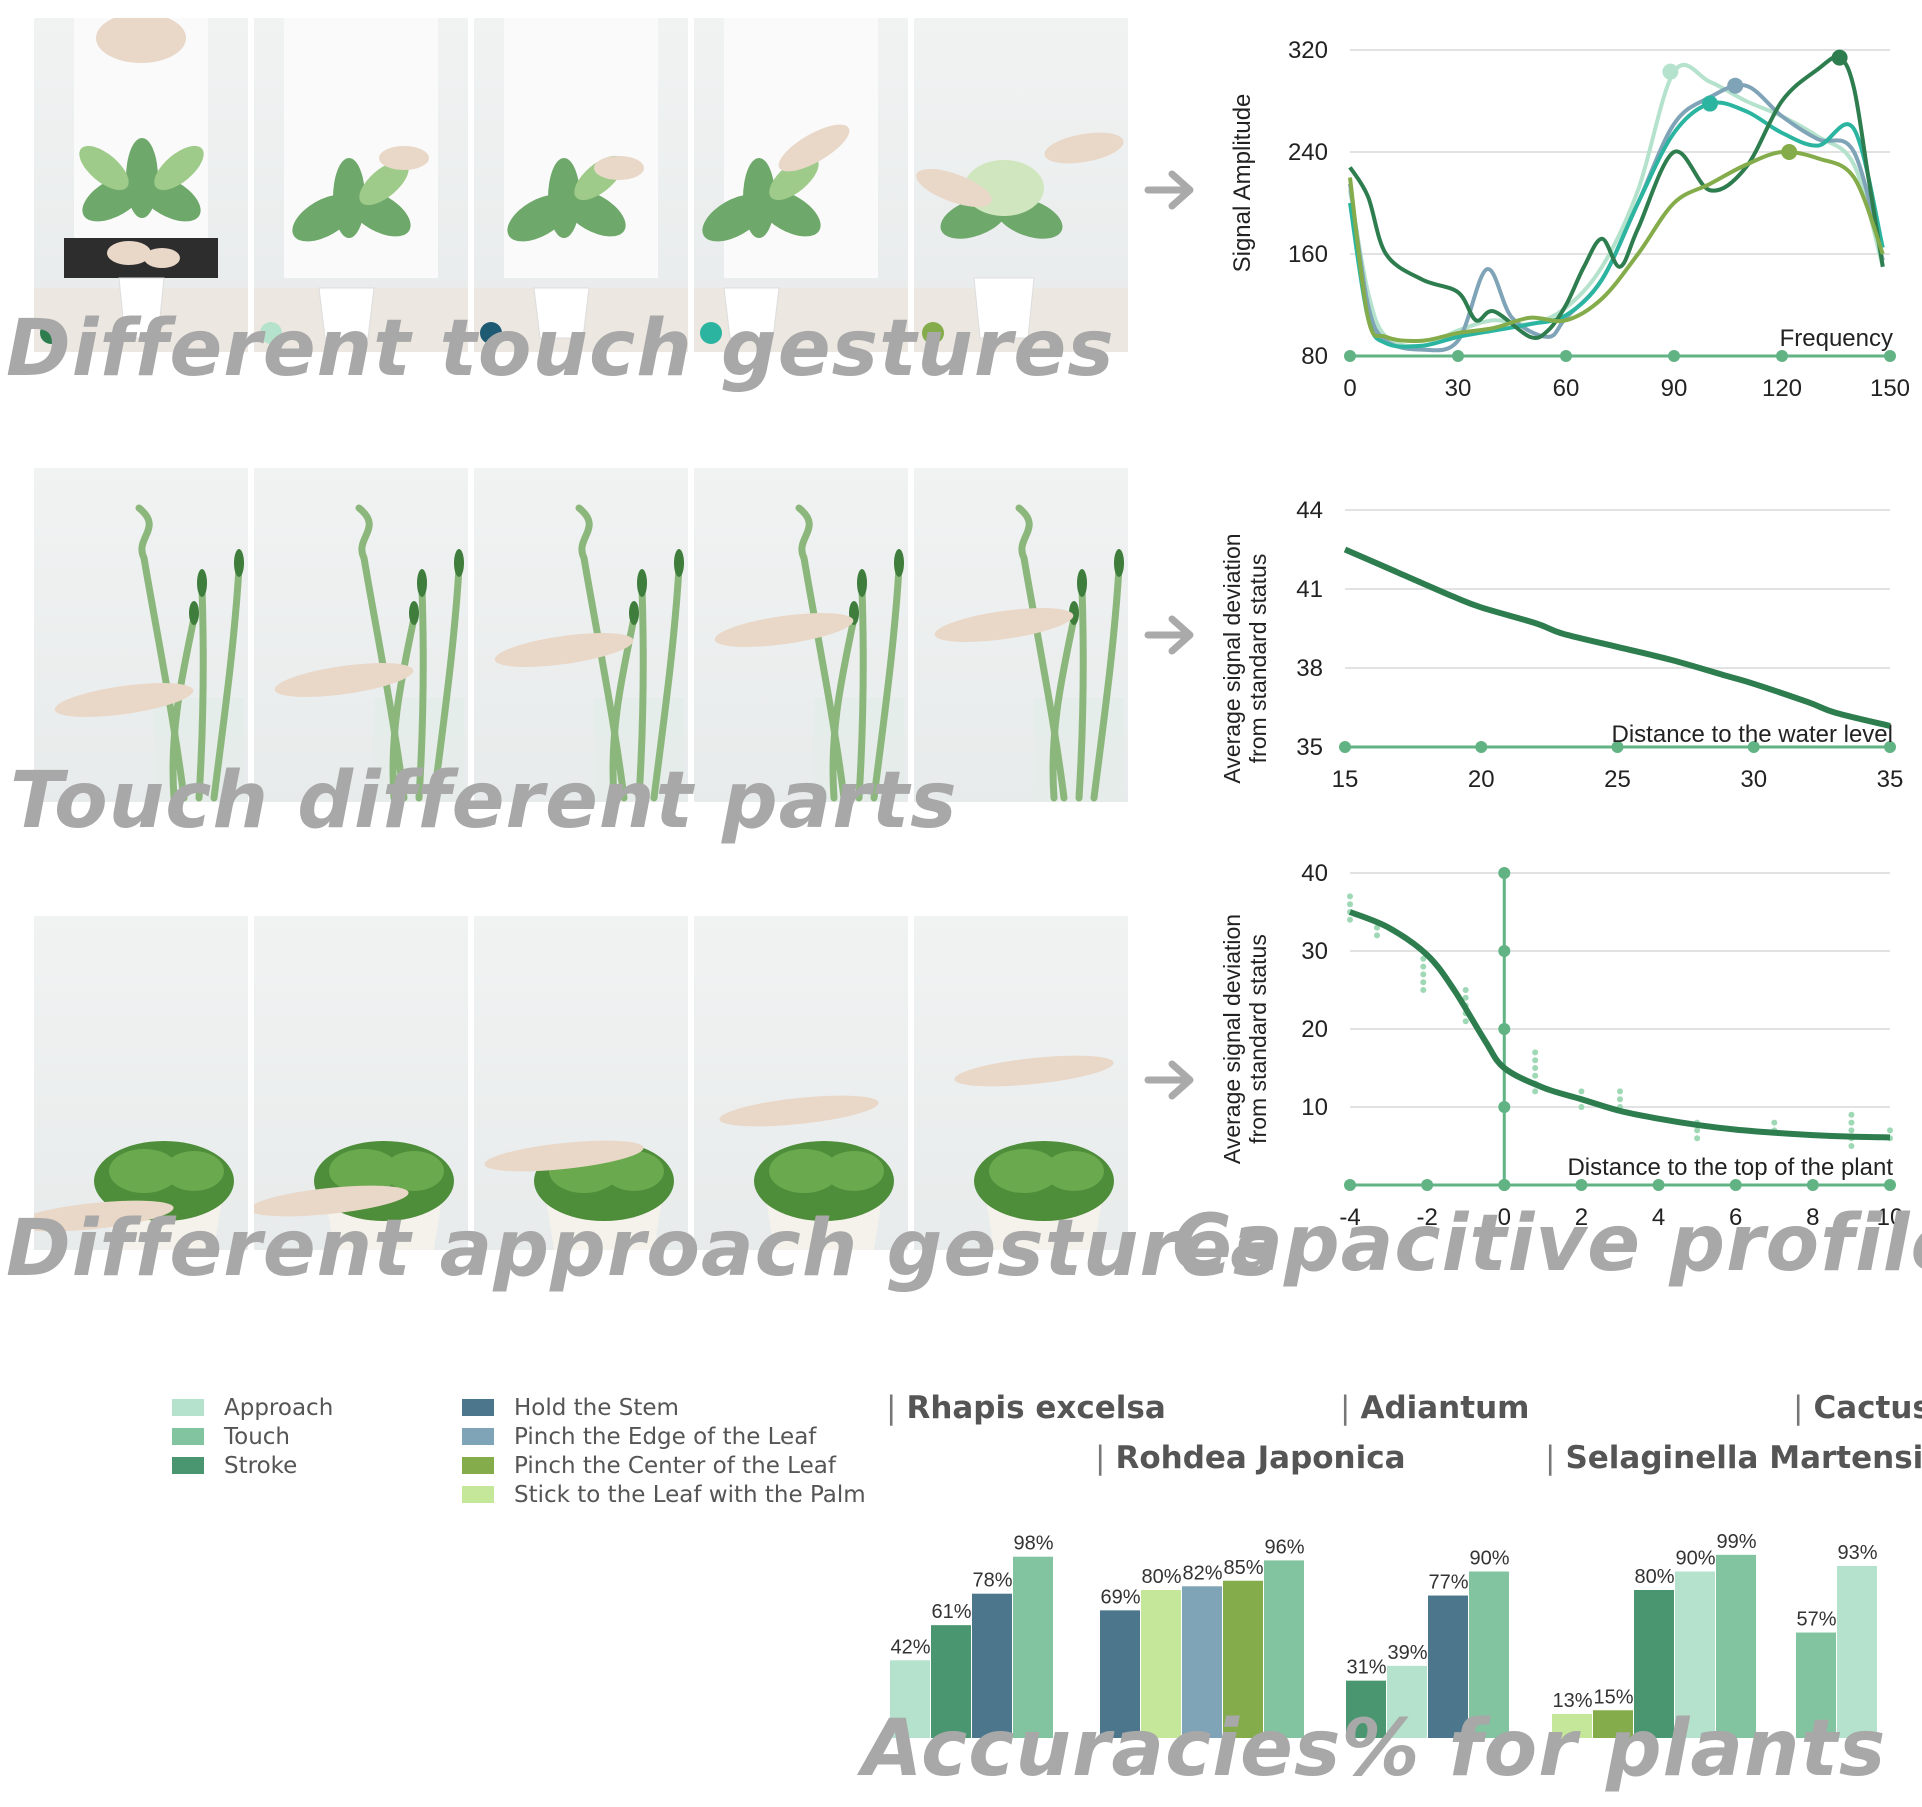  I want to click on plant-title-adiantum-text: Adiantum, so click(1445, 1408).